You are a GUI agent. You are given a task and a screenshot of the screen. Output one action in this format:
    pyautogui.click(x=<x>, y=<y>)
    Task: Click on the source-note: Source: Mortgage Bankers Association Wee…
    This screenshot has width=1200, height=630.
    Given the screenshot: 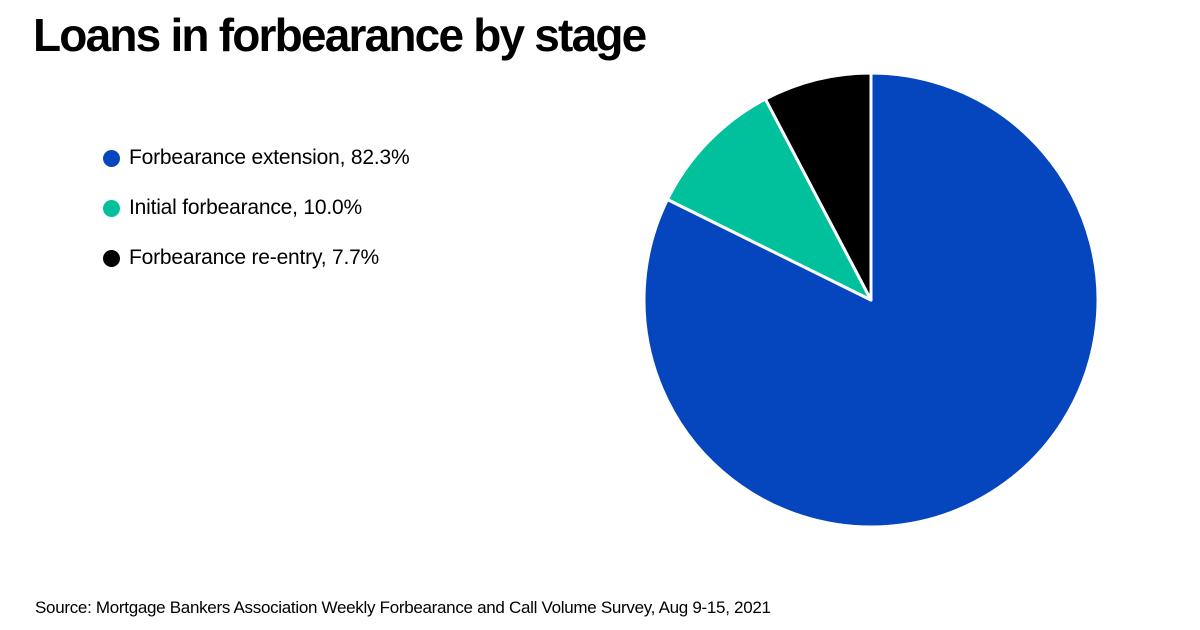 What is the action you would take?
    pyautogui.click(x=403, y=607)
    